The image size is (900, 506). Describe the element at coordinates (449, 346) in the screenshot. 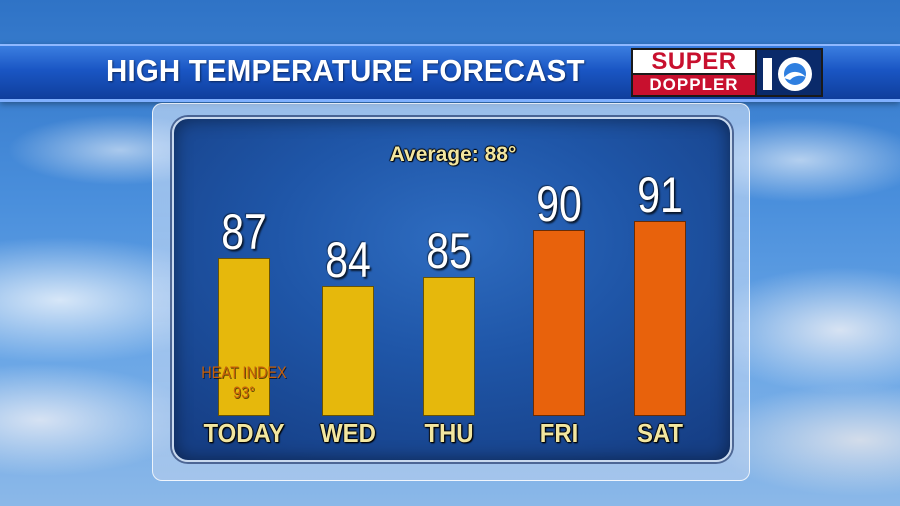

I see `bar-thu` at that location.